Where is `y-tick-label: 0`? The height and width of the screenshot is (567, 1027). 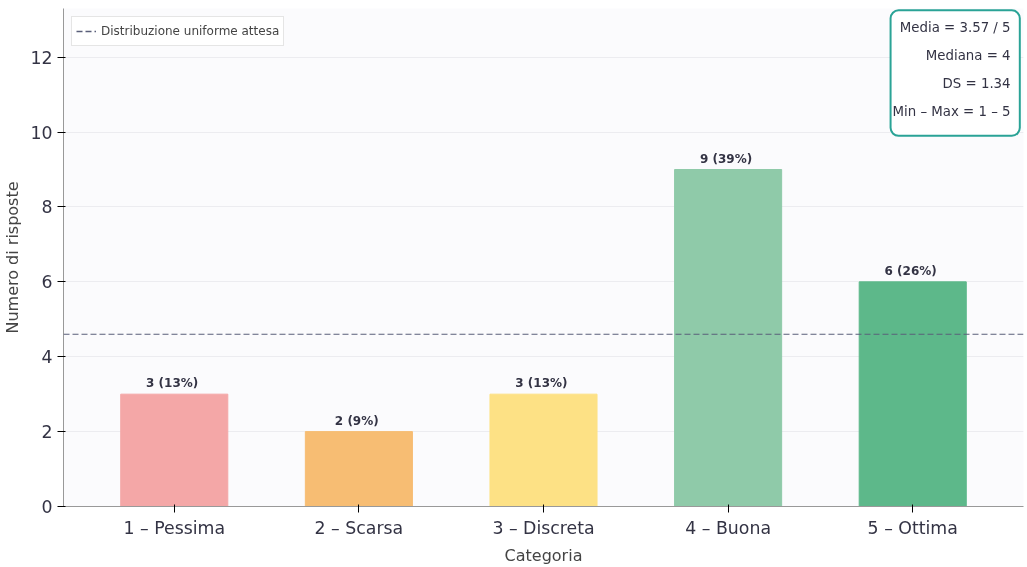
y-tick-label: 0 is located at coordinates (47, 507).